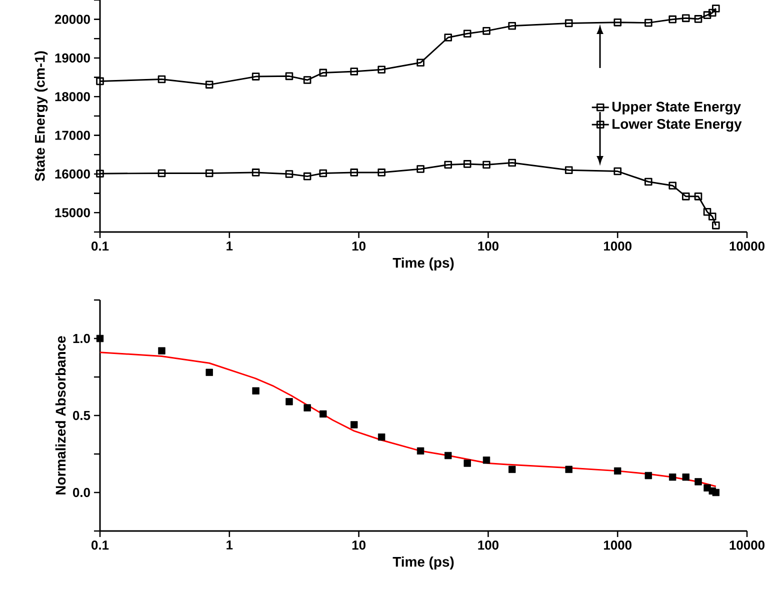  What do you see at coordinates (72, 58) in the screenshot?
I see `y-tick-label: 19000` at bounding box center [72, 58].